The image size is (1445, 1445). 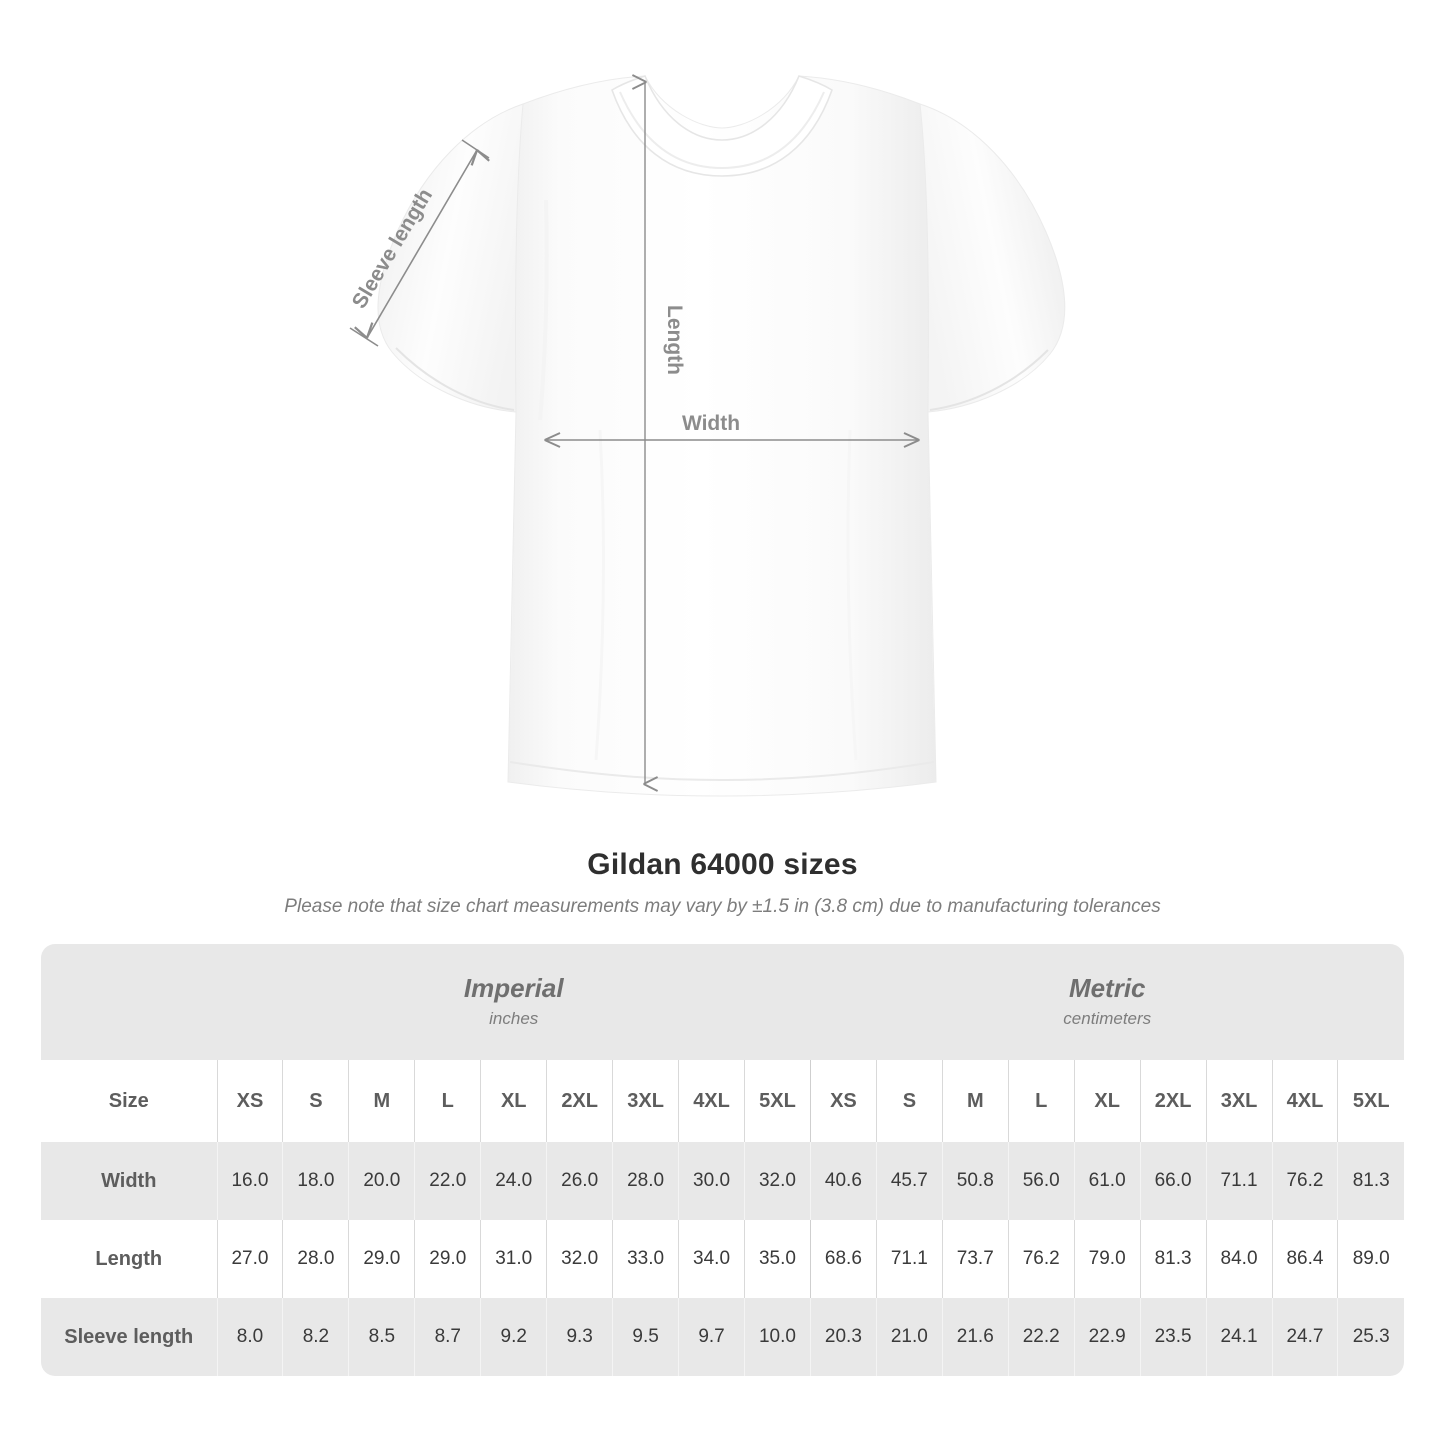 I want to click on measurement-cell: 56.0, so click(x=1041, y=1181).